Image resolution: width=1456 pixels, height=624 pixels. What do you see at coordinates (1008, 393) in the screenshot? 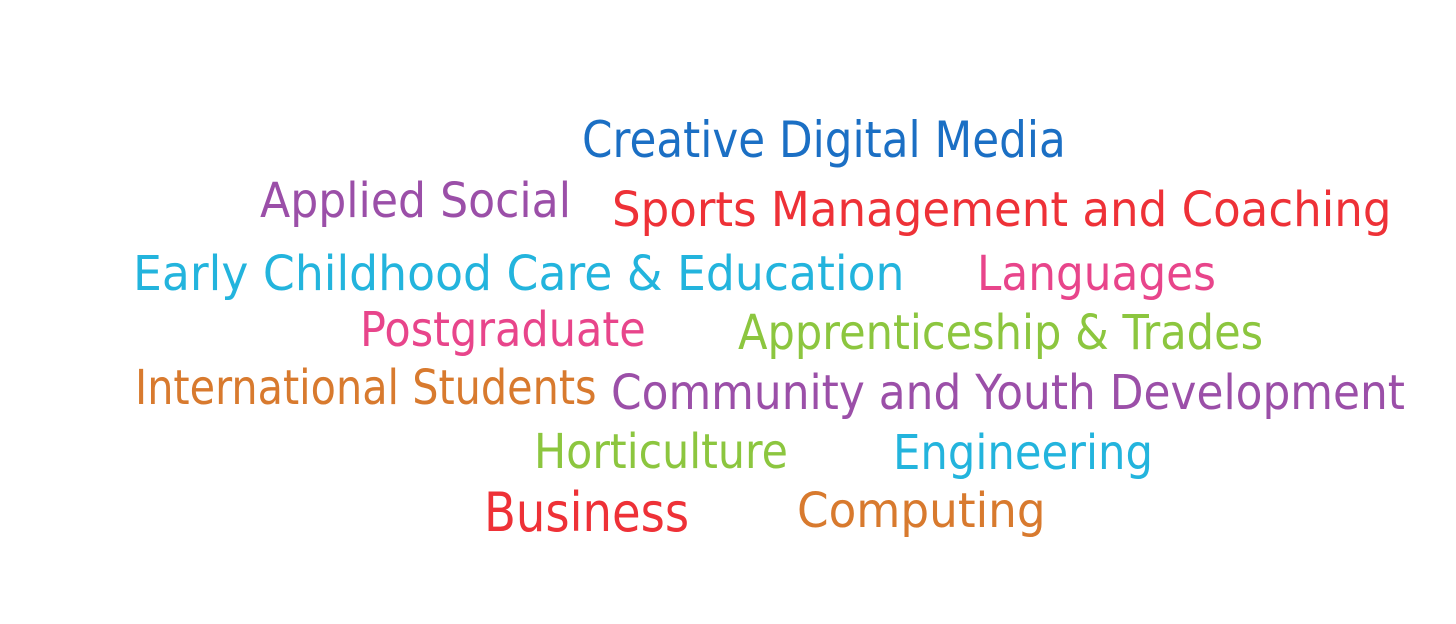
I see `word-community-and-youth-development: Community and Youth Development` at bounding box center [1008, 393].